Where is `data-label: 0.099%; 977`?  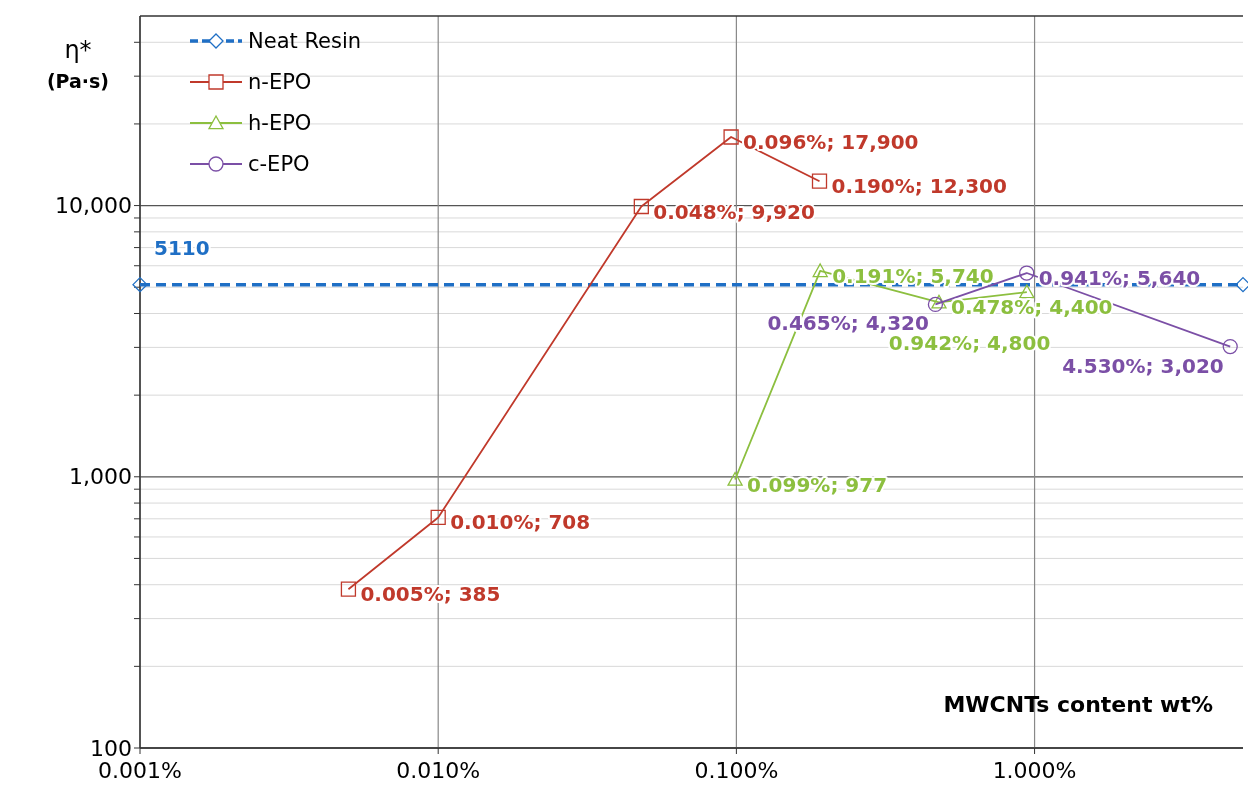
data-label: 0.099%; 977 is located at coordinates (817, 484).